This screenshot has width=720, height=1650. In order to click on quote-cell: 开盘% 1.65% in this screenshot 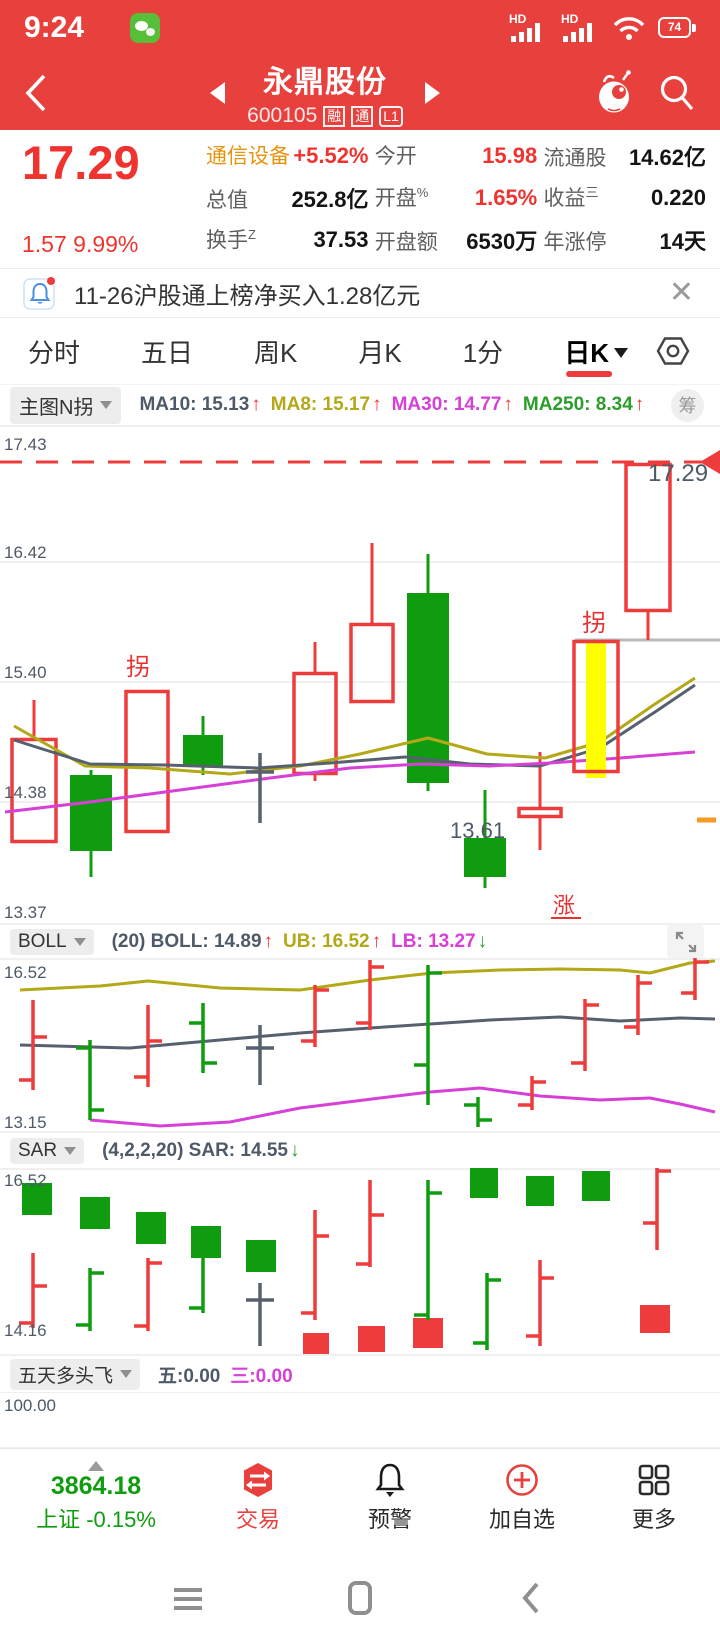, I will do `click(456, 197)`.